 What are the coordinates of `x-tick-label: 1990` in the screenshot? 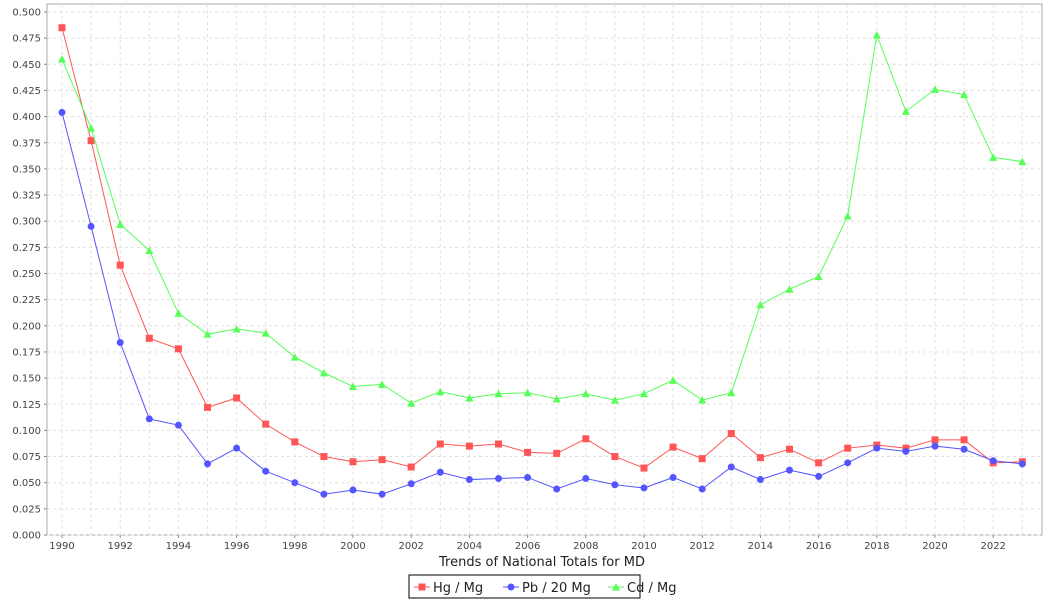 It's located at (61, 546).